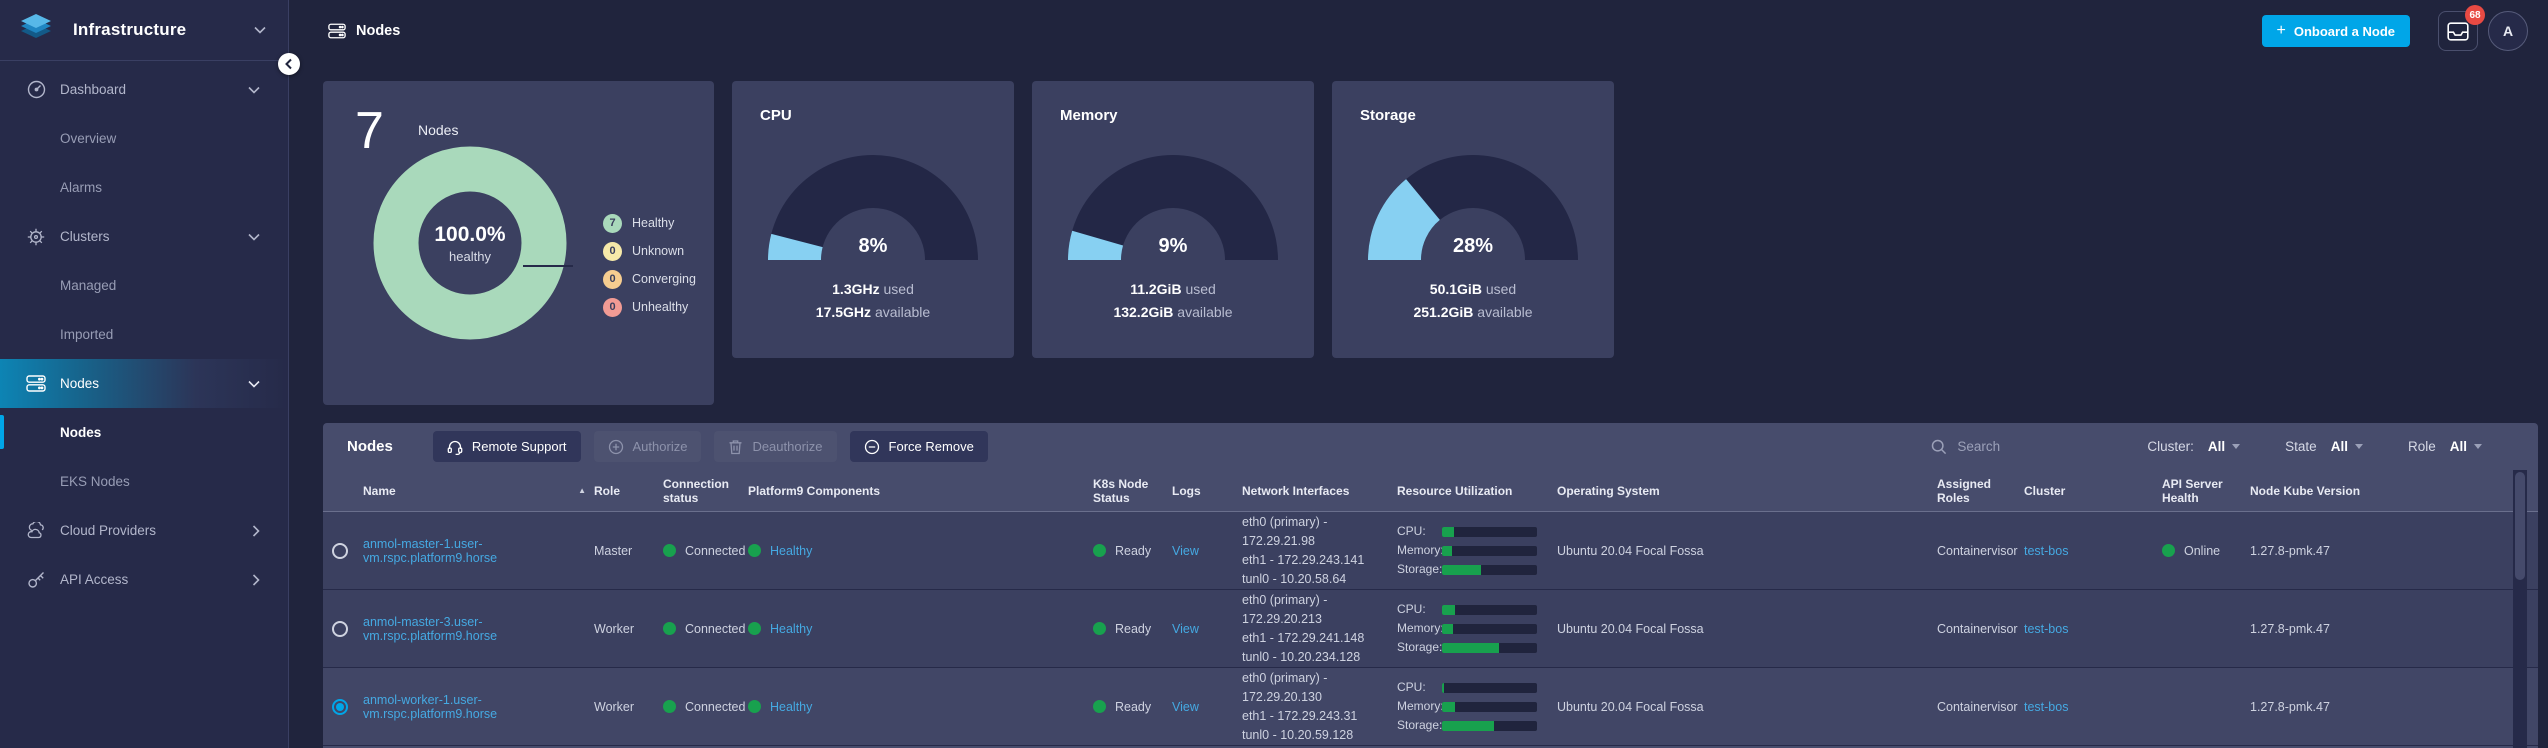 This screenshot has height=748, width=2548. Describe the element at coordinates (88, 138) in the screenshot. I see `sidebar-item-overview: Overview` at that location.